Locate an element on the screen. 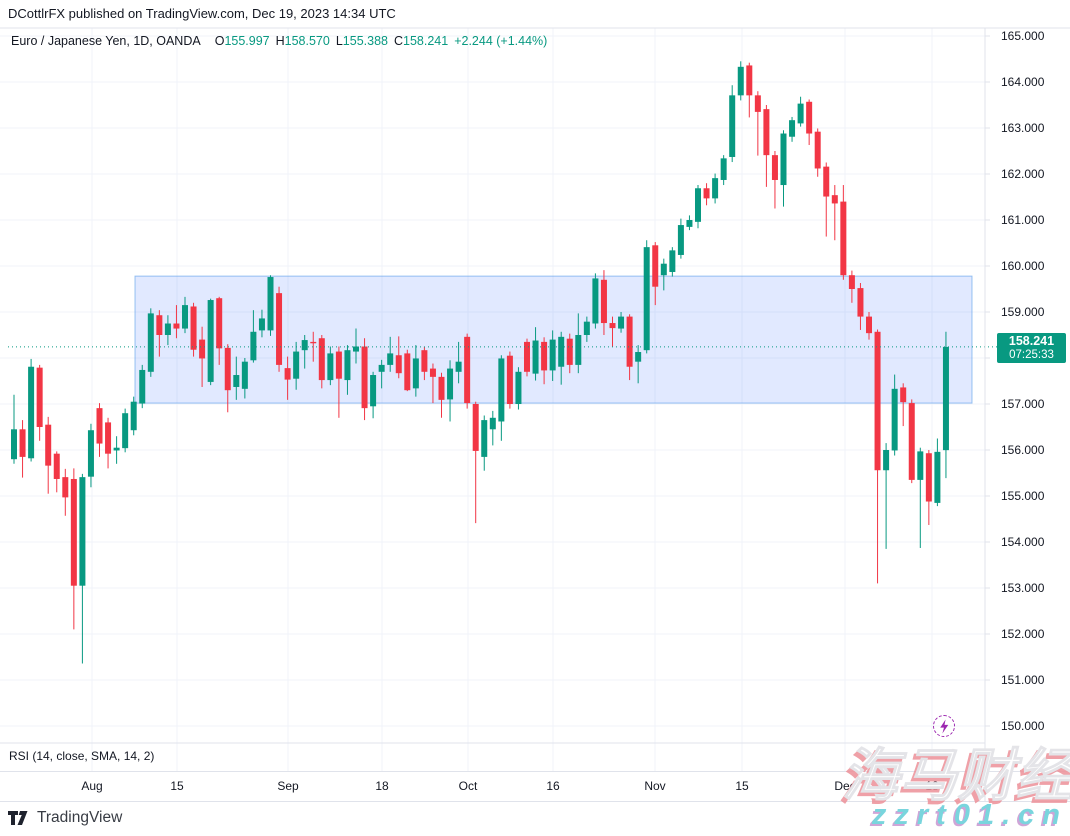 The height and width of the screenshot is (836, 1070). symbol-title: Euro / Japanese Yen, 1D, OANDA is located at coordinates (106, 41).